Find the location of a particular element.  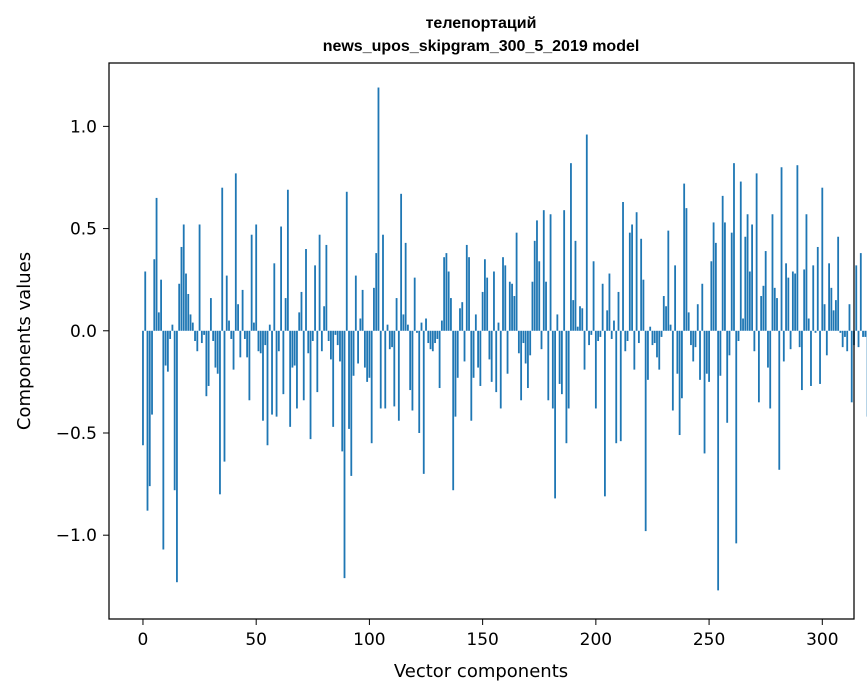

y-axis-label: Components values is located at coordinates (24, 341).